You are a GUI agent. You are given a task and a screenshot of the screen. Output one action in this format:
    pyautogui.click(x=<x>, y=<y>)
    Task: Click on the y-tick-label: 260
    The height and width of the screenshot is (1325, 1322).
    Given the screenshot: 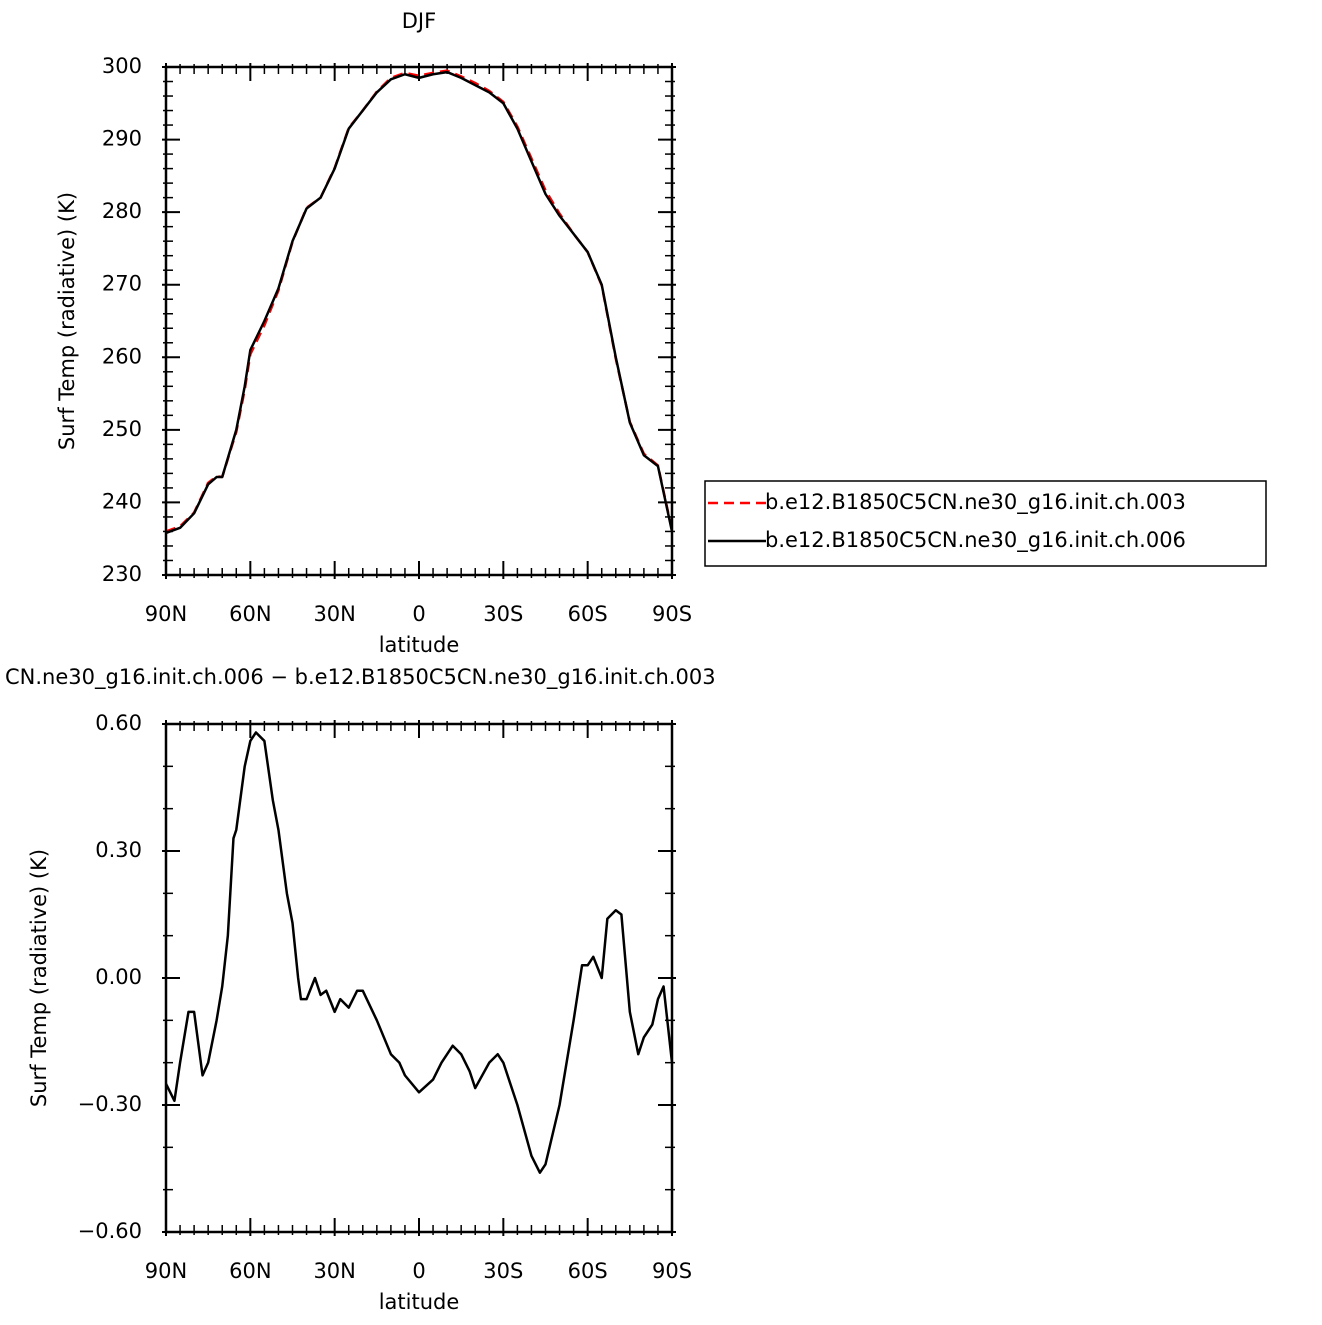 What is the action you would take?
    pyautogui.click(x=122, y=356)
    